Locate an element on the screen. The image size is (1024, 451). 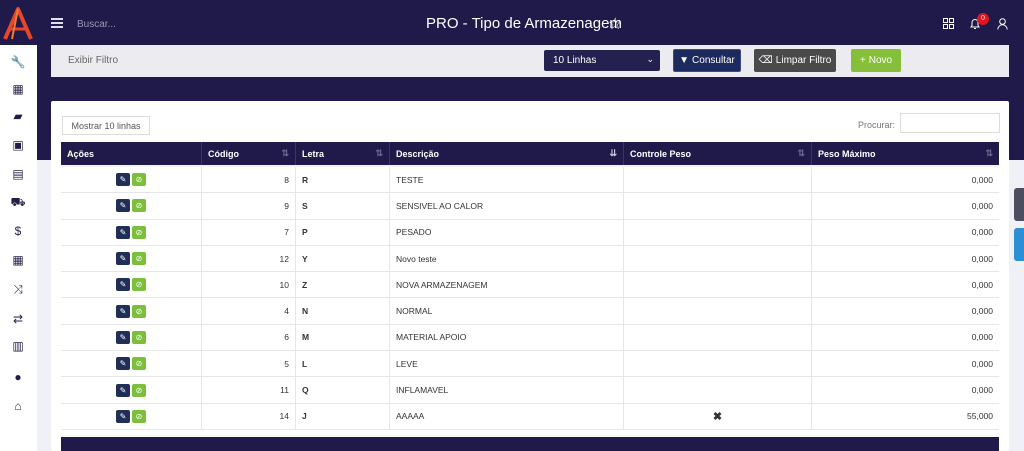
novo-button: + Novo is located at coordinates (876, 60).